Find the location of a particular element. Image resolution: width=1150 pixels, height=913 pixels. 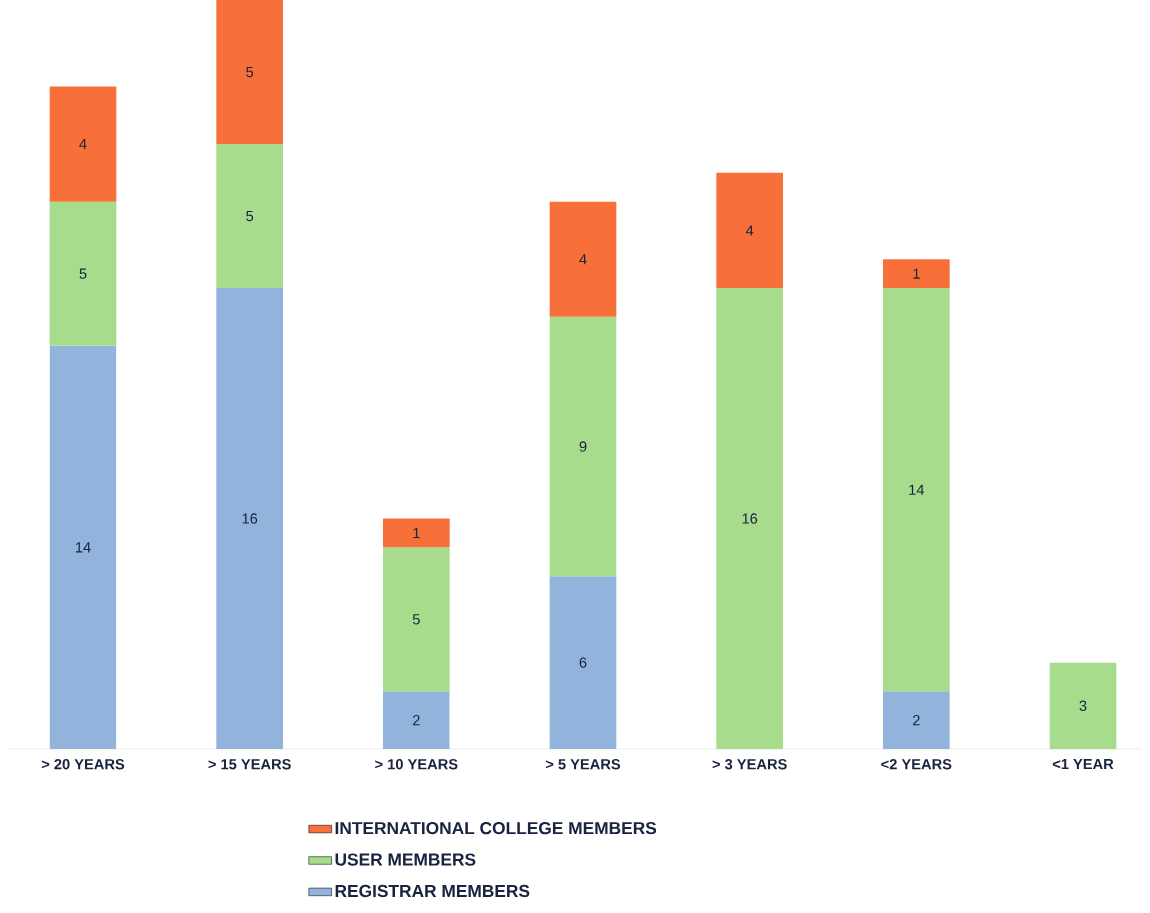

data-label: 3 is located at coordinates (1083, 705).